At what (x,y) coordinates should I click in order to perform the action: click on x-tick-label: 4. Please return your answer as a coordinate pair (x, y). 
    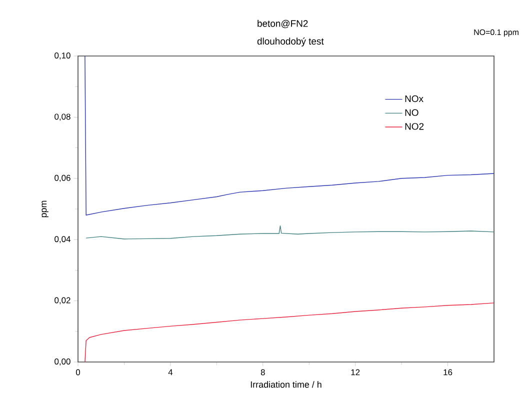
    Looking at the image, I should click on (170, 372).